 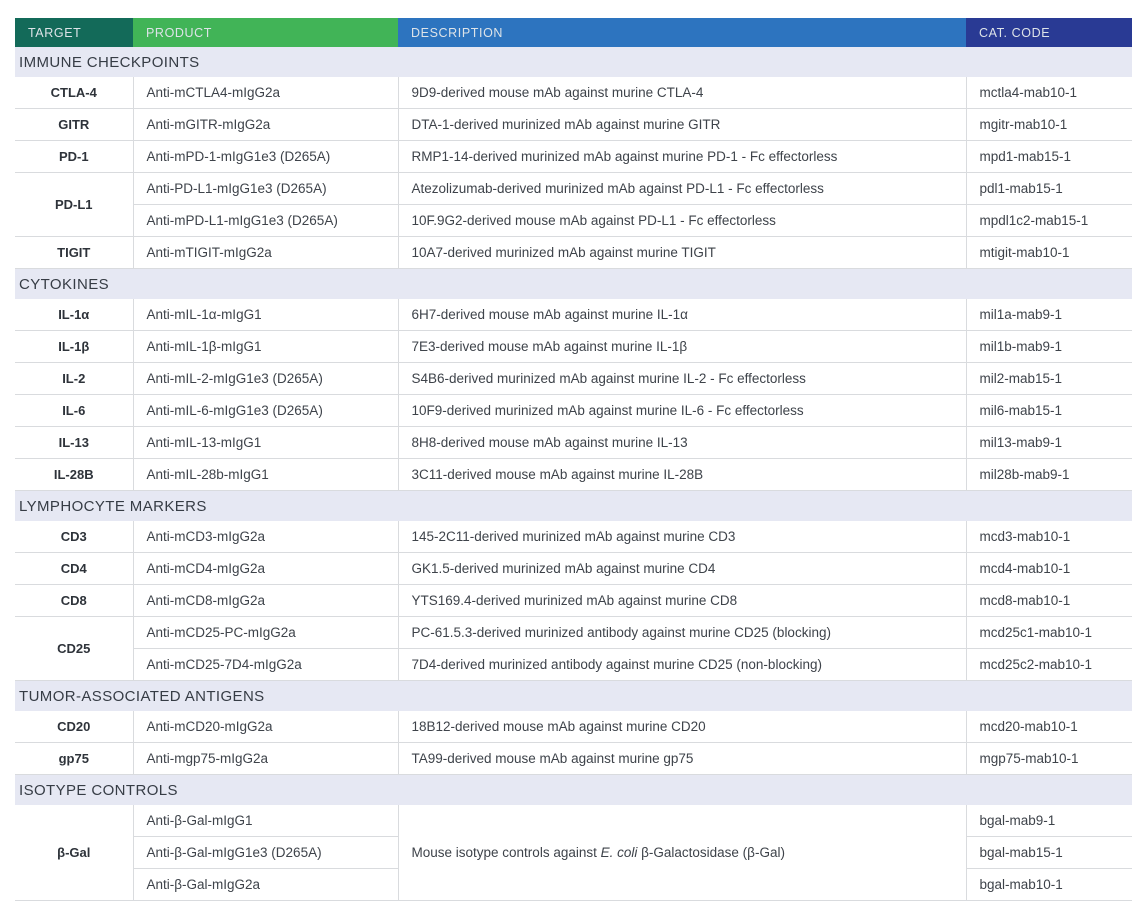 What do you see at coordinates (265, 156) in the screenshot?
I see `product-cell: Anti-mPD-1-mIgG1e3 (D265A)` at bounding box center [265, 156].